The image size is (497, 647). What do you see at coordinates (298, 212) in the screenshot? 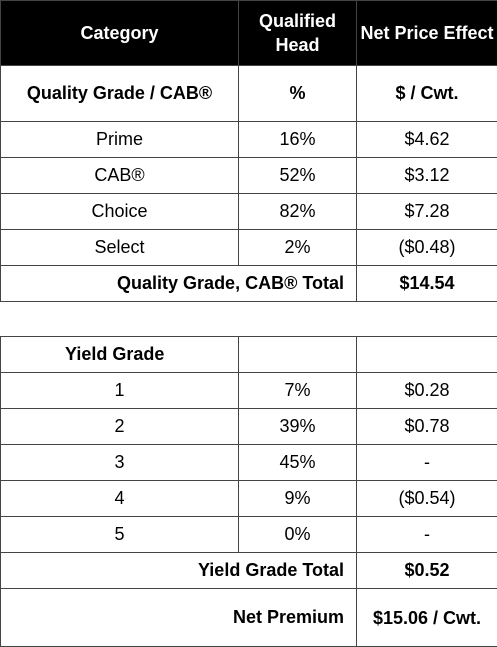
I see `row-pct: 82%` at bounding box center [298, 212].